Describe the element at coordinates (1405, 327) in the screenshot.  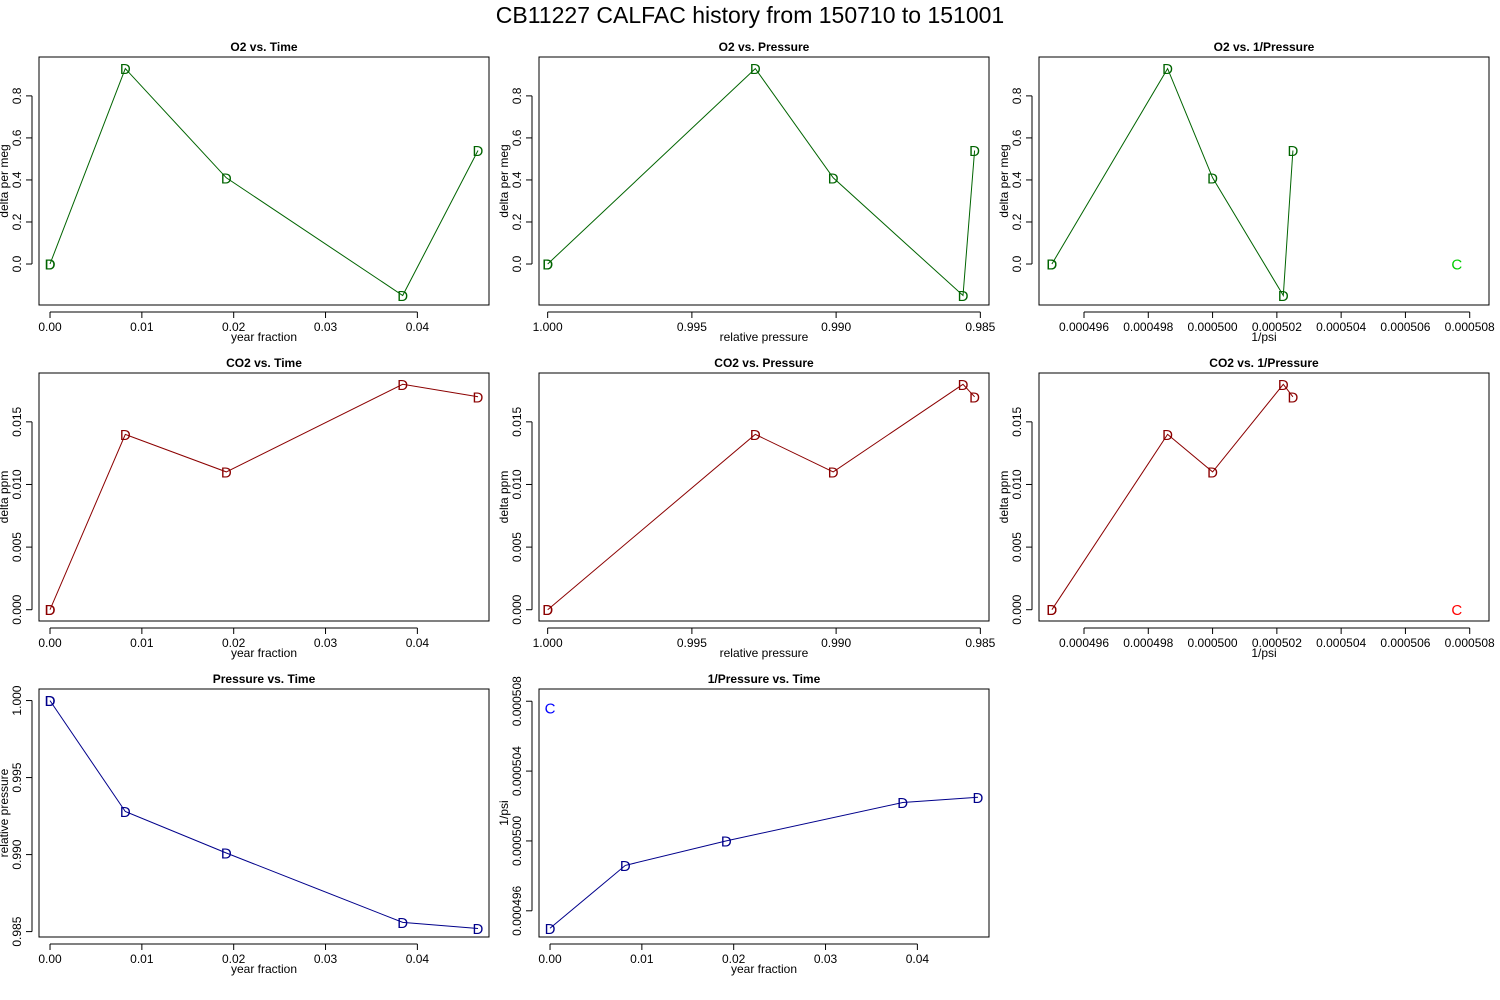
I see `x-tick-label: 0.000506` at that location.